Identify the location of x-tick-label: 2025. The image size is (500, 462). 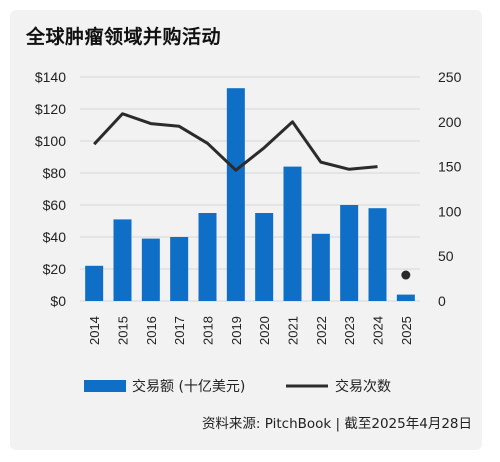
(406, 330).